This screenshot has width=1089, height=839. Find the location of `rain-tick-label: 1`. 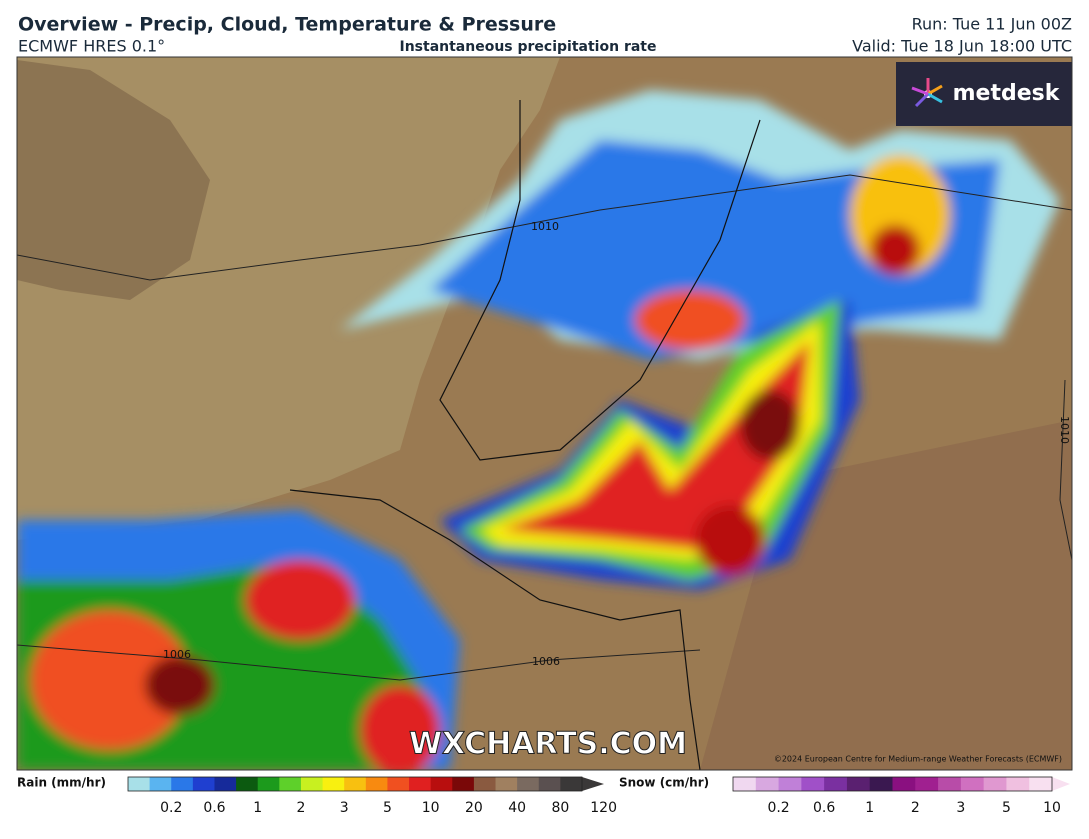

rain-tick-label: 1 is located at coordinates (257, 808).